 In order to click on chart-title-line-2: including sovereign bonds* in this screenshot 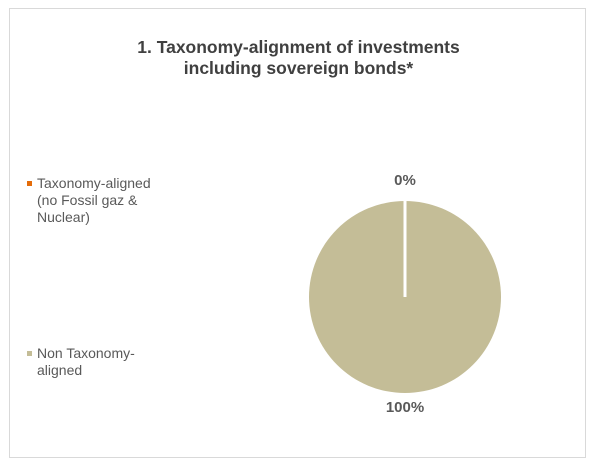, I will do `click(298, 68)`.